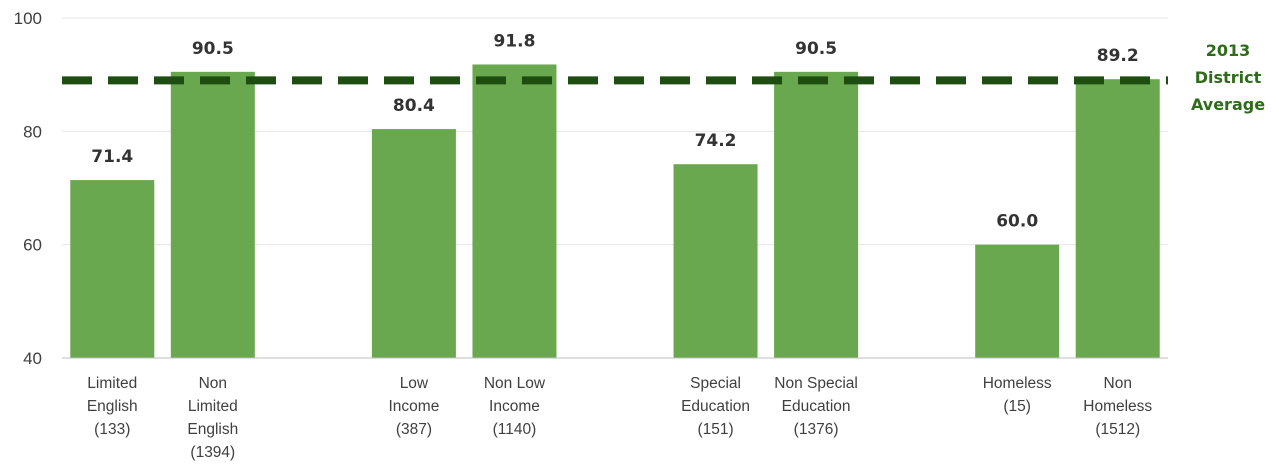  Describe the element at coordinates (28, 18) in the screenshot. I see `y-tick-label: 100` at that location.